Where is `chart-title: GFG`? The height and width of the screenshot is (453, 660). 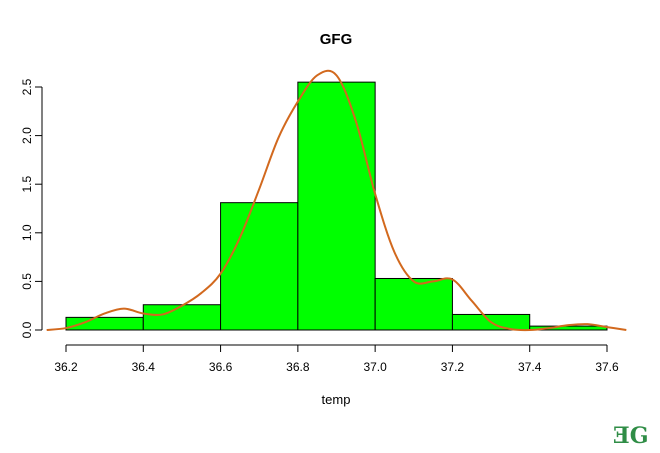
chart-title: GFG is located at coordinates (336, 39).